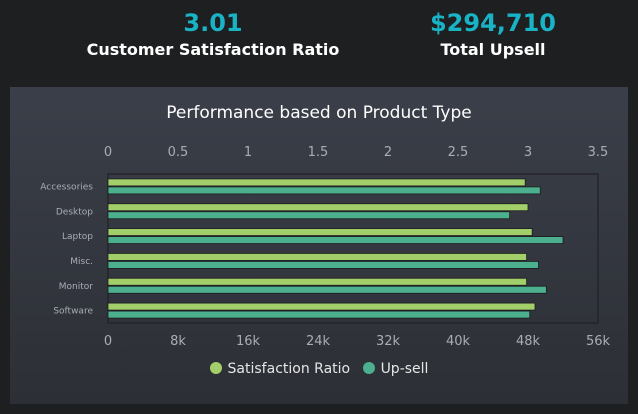 The image size is (638, 414). What do you see at coordinates (528, 152) in the screenshot?
I see `top-axis-tick-label: 3` at bounding box center [528, 152].